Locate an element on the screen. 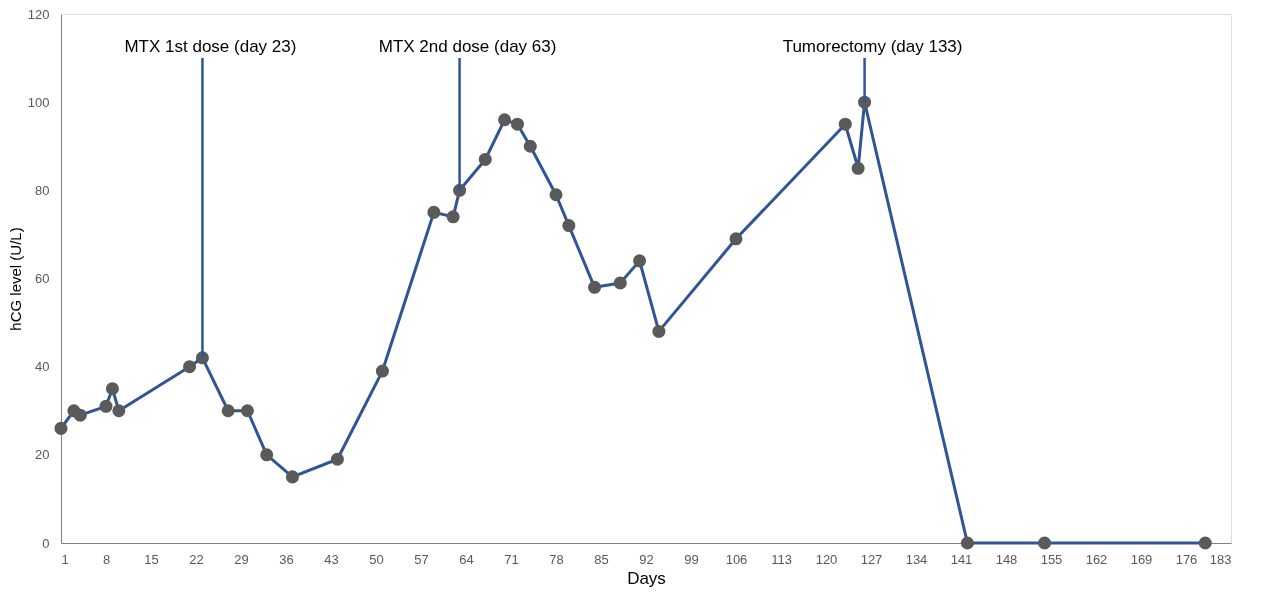  x-tick-label: 1 is located at coordinates (65, 559).